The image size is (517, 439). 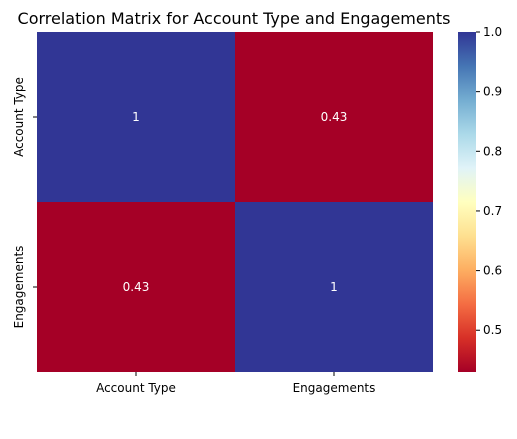 I want to click on colorbar-tick-label: 0.9, so click(x=492, y=92).